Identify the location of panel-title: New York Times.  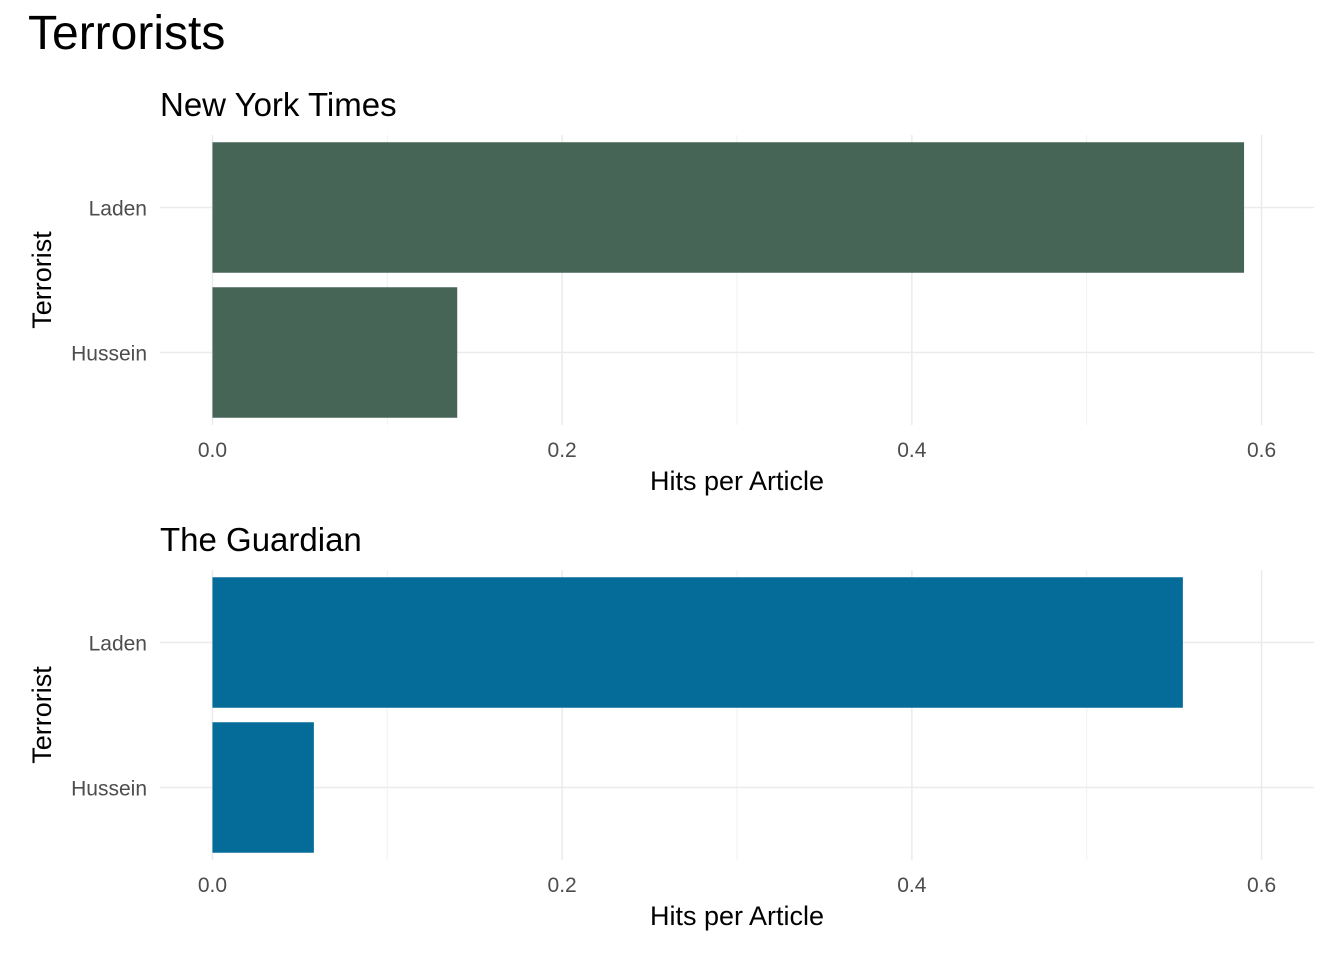
(278, 104).